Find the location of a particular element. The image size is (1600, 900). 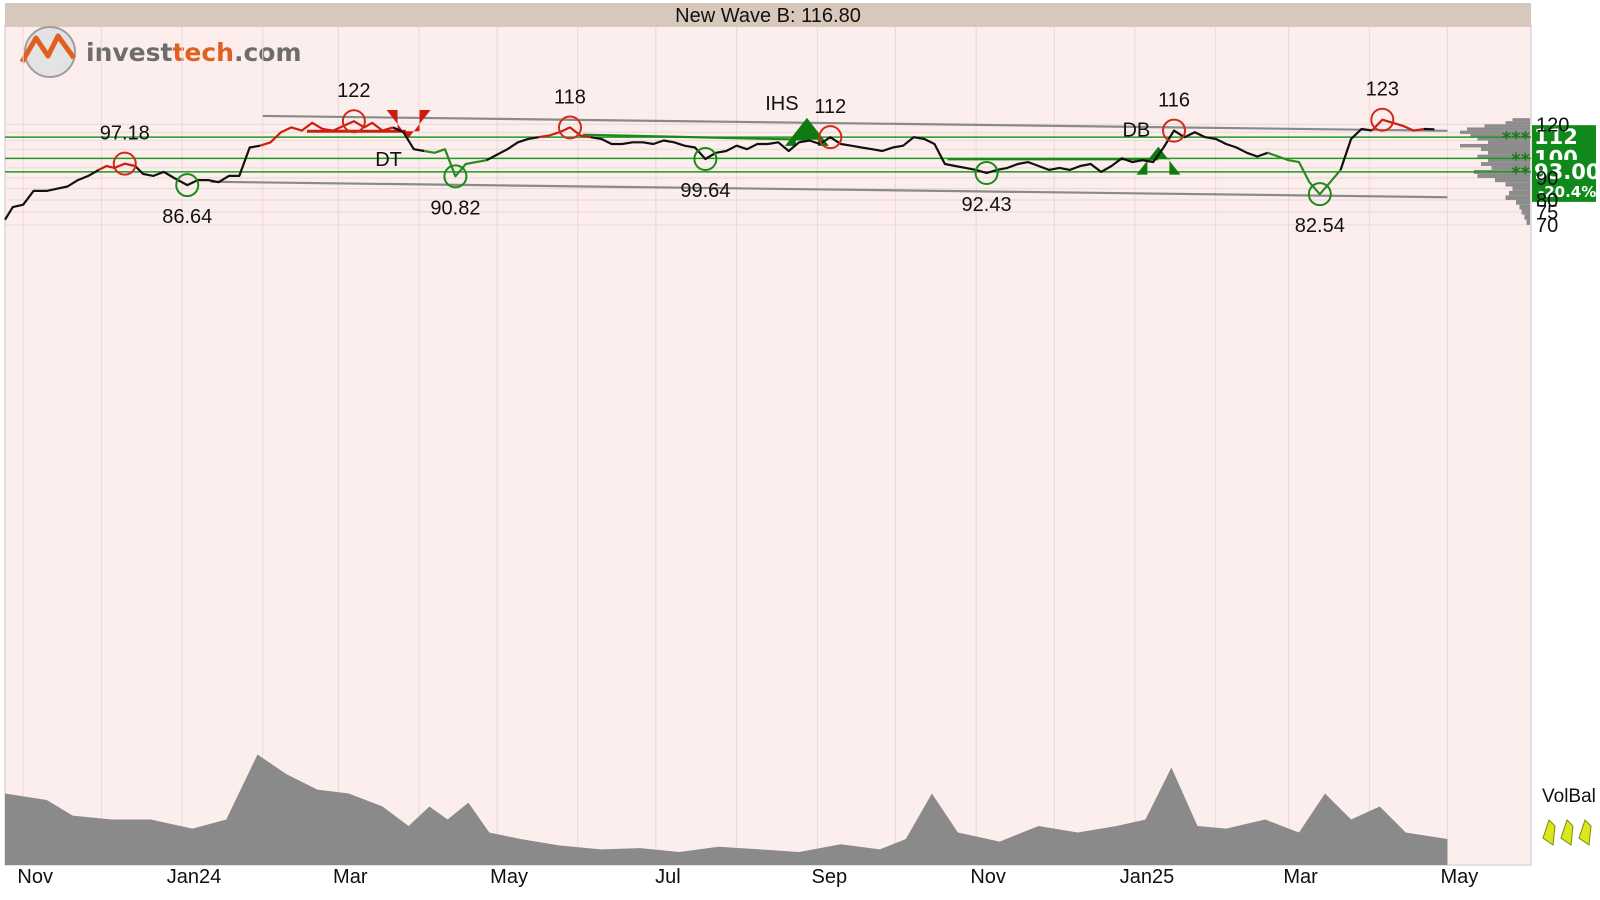

level-box is located at coordinates (1564, 180).